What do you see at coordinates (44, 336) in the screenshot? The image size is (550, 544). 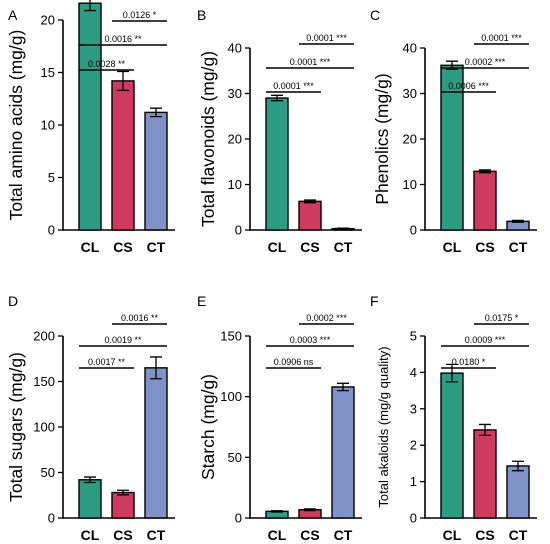 I see `y-tick-label: 200` at bounding box center [44, 336].